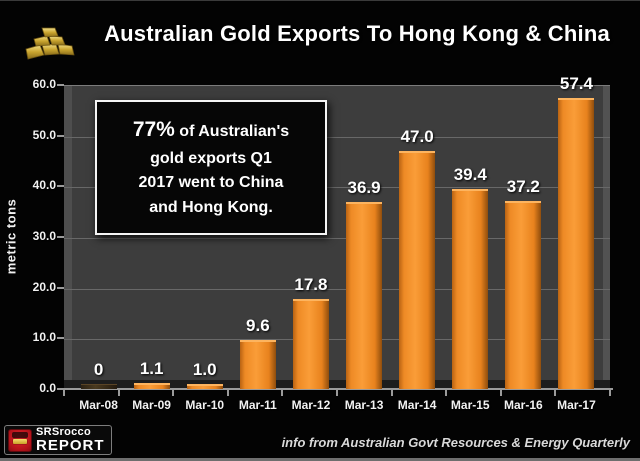 This screenshot has height=461, width=640. I want to click on bar-value-label: 39.4, so click(470, 175).